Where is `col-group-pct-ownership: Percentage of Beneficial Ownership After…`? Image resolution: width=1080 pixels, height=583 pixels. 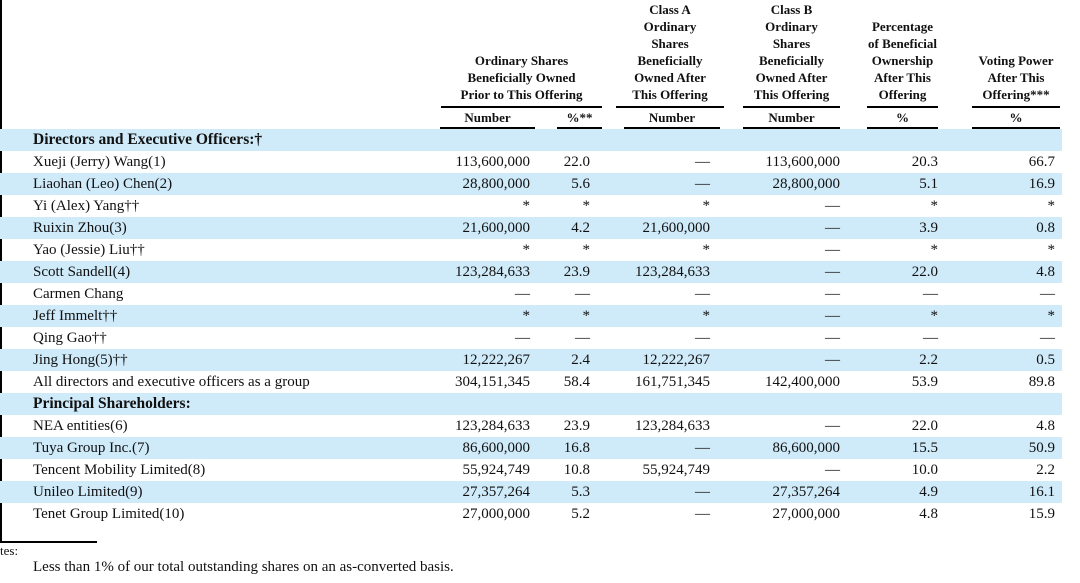
col-group-pct-ownership: Percentage of Beneficial Ownership After… is located at coordinates (897, 54).